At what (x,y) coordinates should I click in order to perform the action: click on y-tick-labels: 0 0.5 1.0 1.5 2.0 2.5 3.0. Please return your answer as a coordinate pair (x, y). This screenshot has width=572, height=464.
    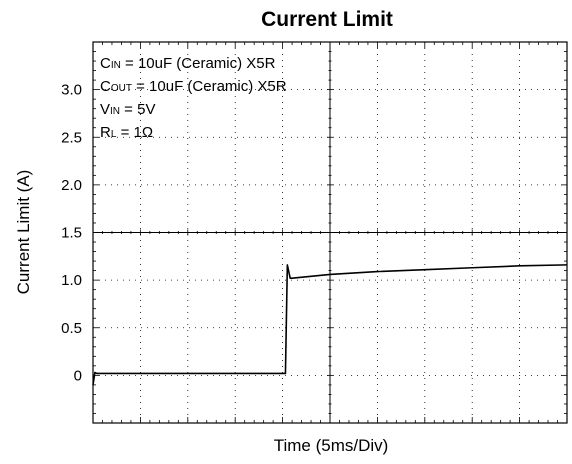
    Looking at the image, I should click on (71, 233).